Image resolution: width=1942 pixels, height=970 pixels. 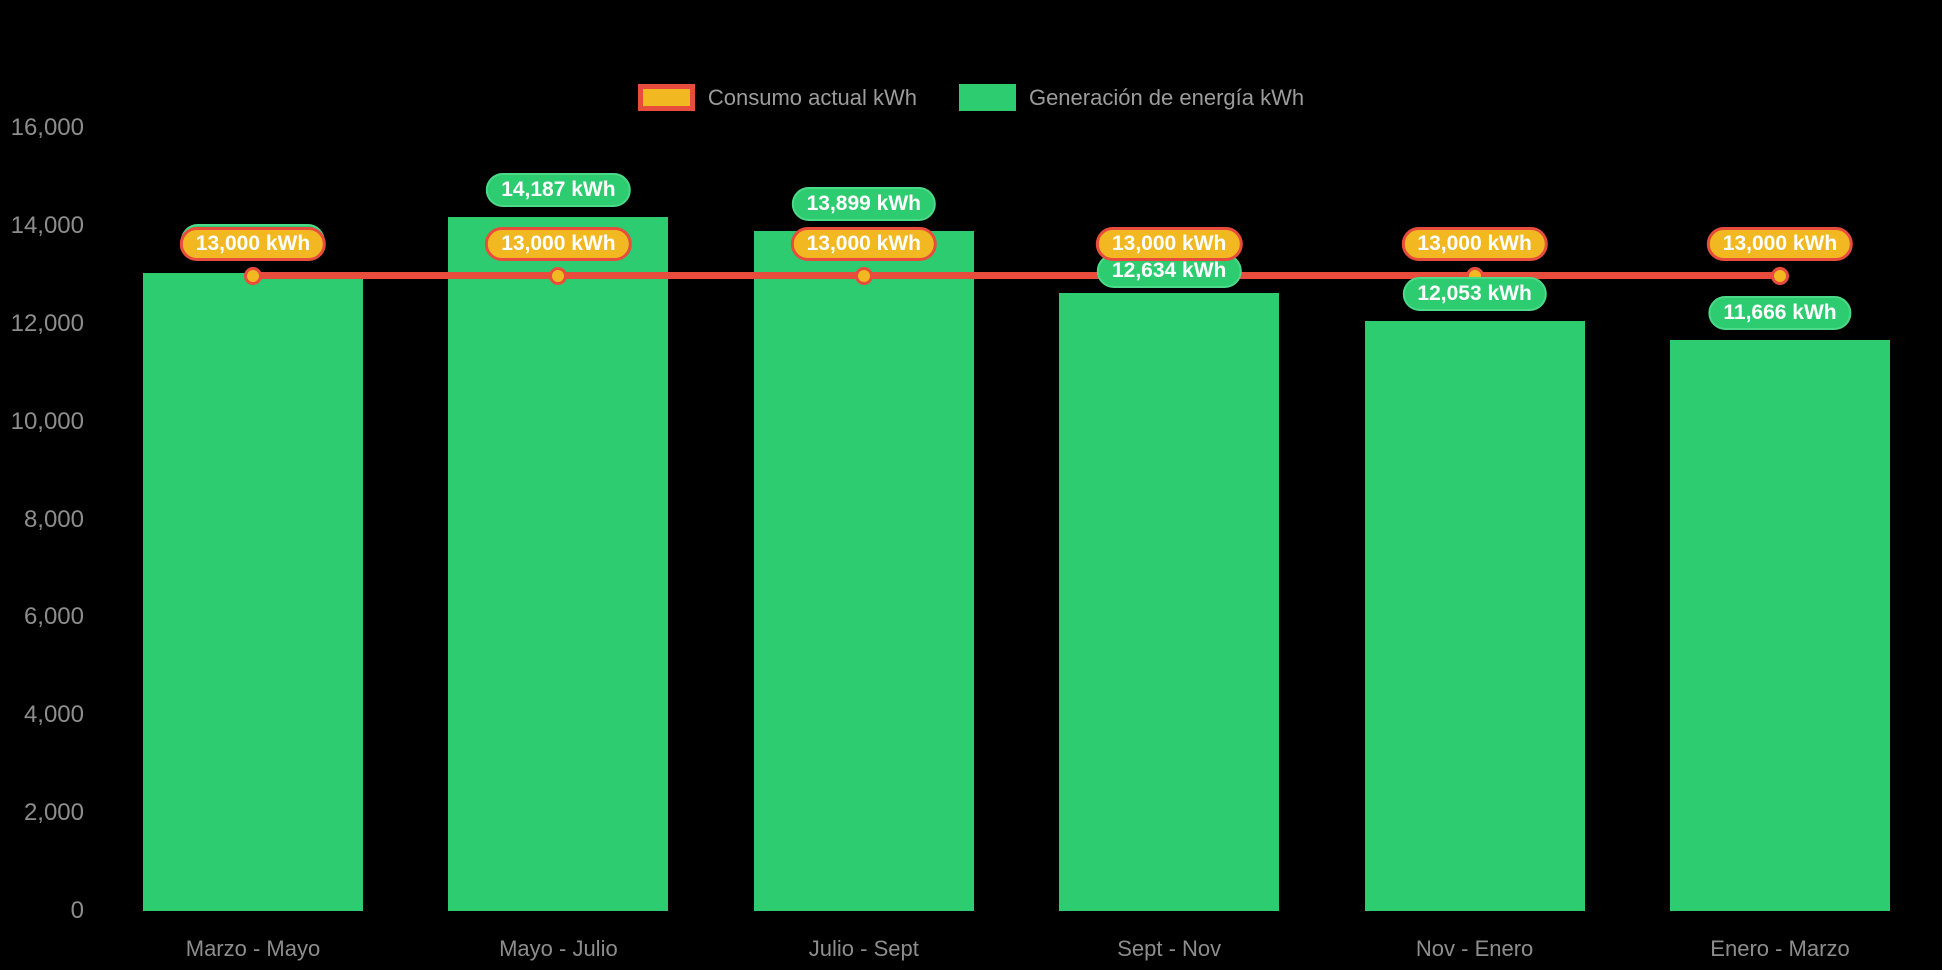 I want to click on y-axis-tick-label: 16,000, so click(x=47, y=127).